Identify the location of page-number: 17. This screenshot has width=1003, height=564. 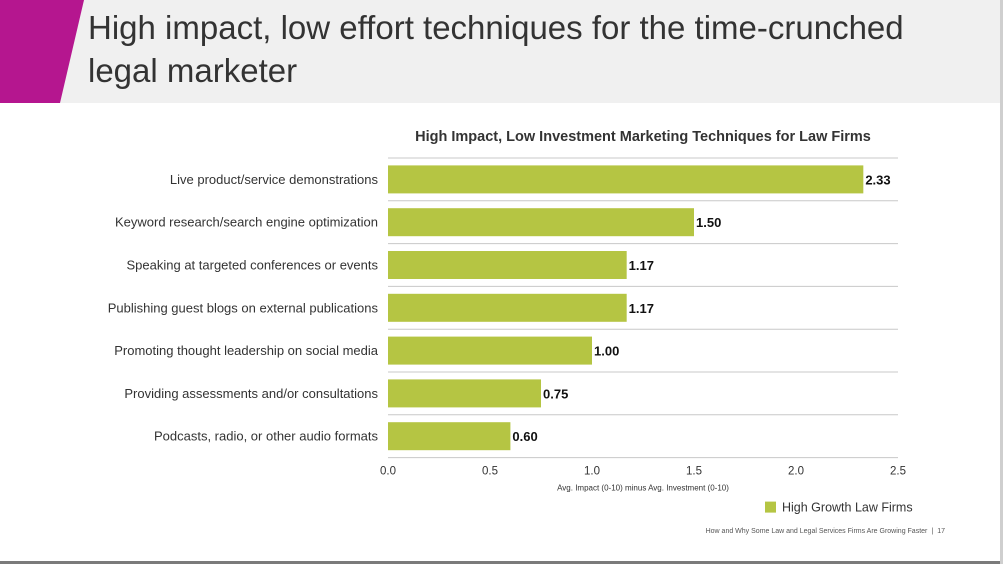
(941, 531).